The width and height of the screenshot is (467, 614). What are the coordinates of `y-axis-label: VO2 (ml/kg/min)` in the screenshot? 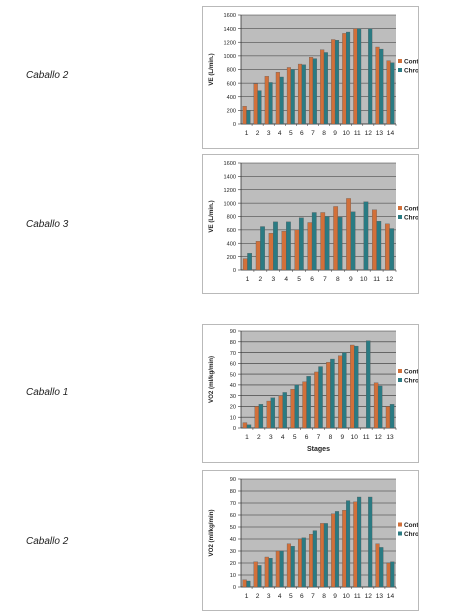 It's located at (211, 532).